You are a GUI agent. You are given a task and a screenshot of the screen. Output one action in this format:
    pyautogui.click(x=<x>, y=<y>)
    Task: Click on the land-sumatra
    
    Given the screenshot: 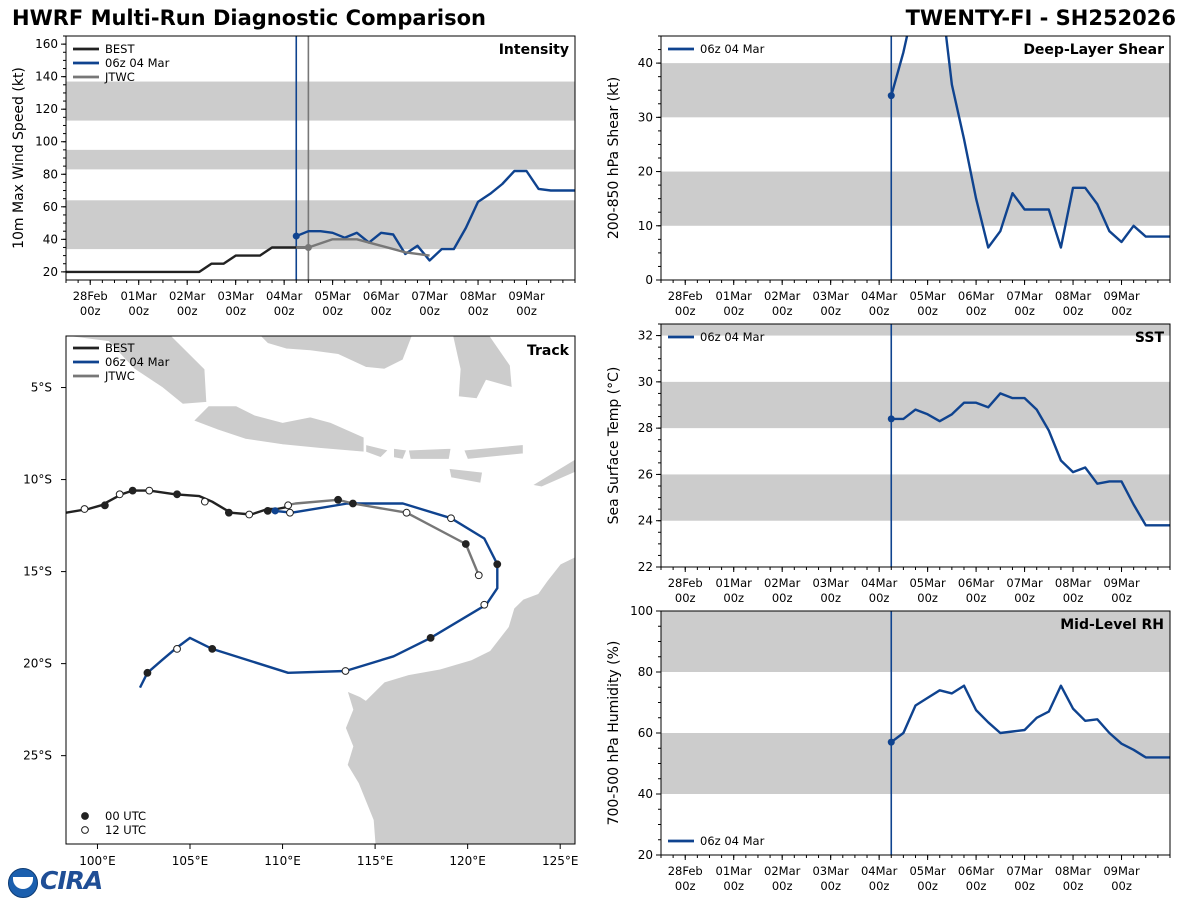 What is the action you would take?
    pyautogui.click(x=137, y=370)
    